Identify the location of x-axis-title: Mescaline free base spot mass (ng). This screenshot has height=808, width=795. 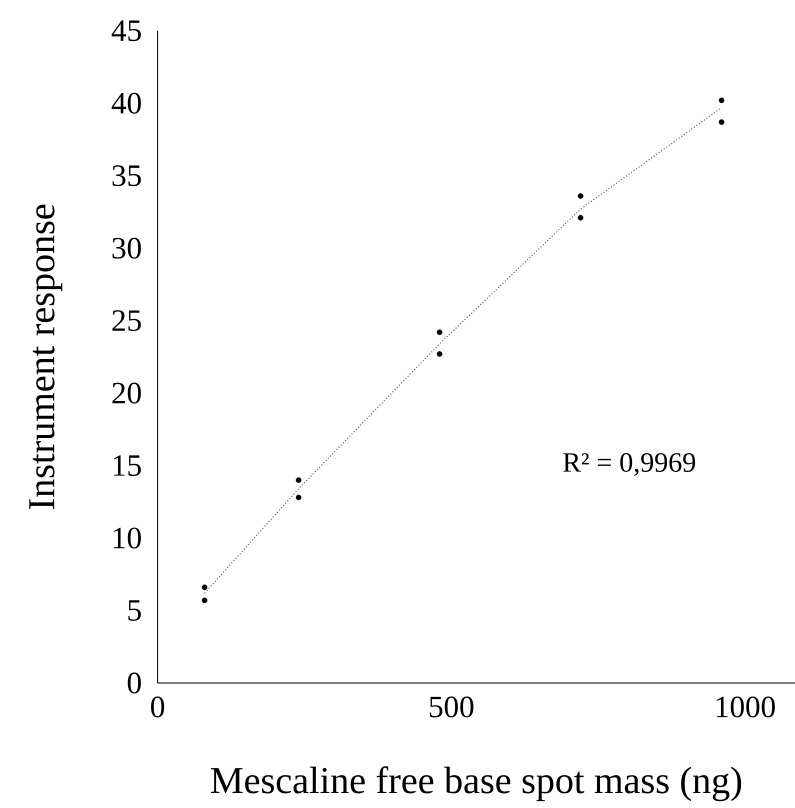
(476, 784).